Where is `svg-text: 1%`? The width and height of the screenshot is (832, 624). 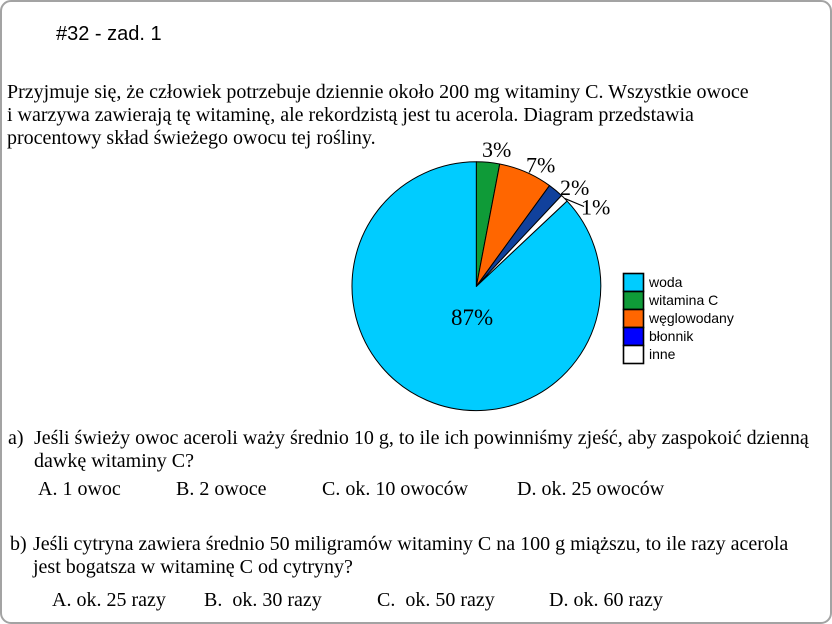
svg-text: 1% is located at coordinates (595, 207).